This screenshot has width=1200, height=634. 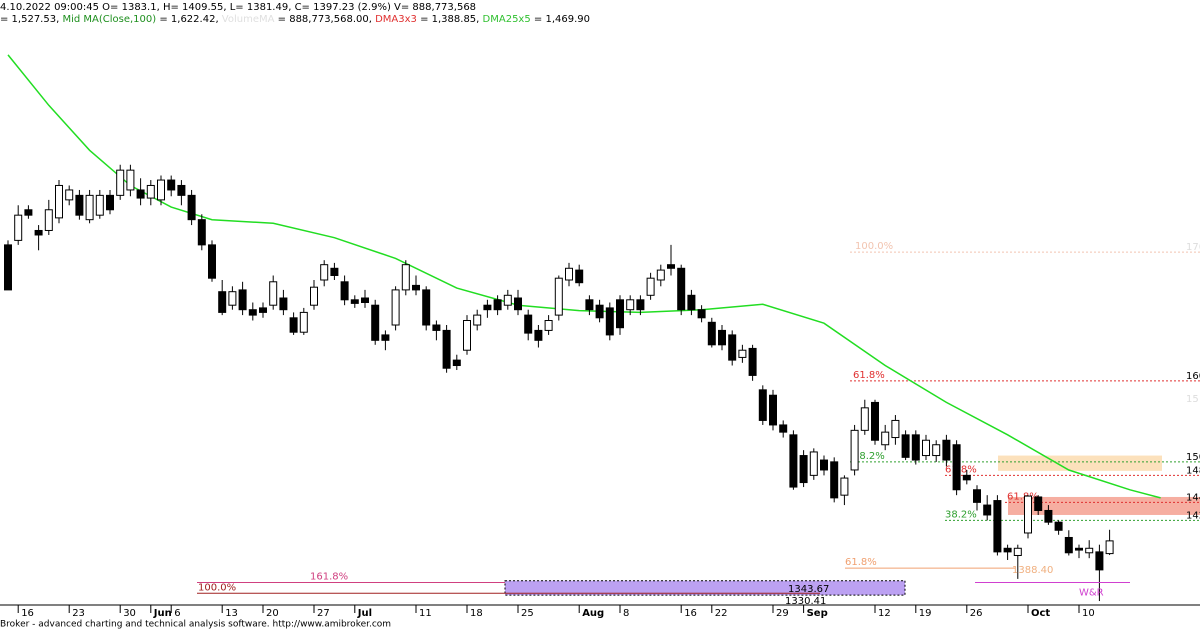 What do you see at coordinates (476, 613) in the screenshot?
I see `x-tick-label: 18` at bounding box center [476, 613].